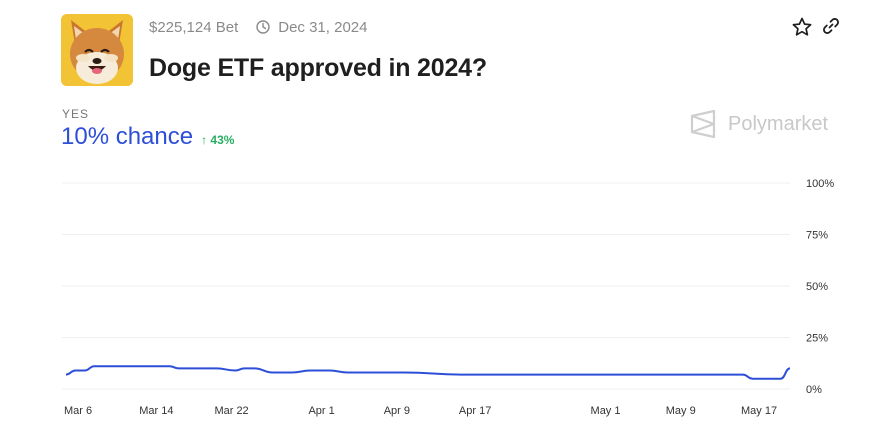  What do you see at coordinates (97, 50) in the screenshot?
I see `market-image` at bounding box center [97, 50].